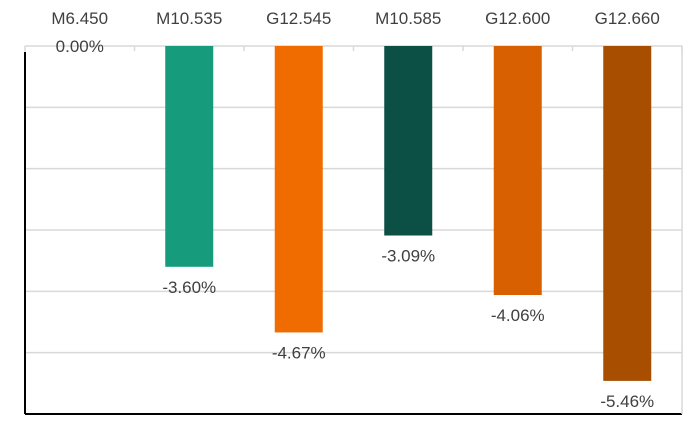 This screenshot has height=429, width=700. I want to click on category-label: G12.600, so click(517, 18).